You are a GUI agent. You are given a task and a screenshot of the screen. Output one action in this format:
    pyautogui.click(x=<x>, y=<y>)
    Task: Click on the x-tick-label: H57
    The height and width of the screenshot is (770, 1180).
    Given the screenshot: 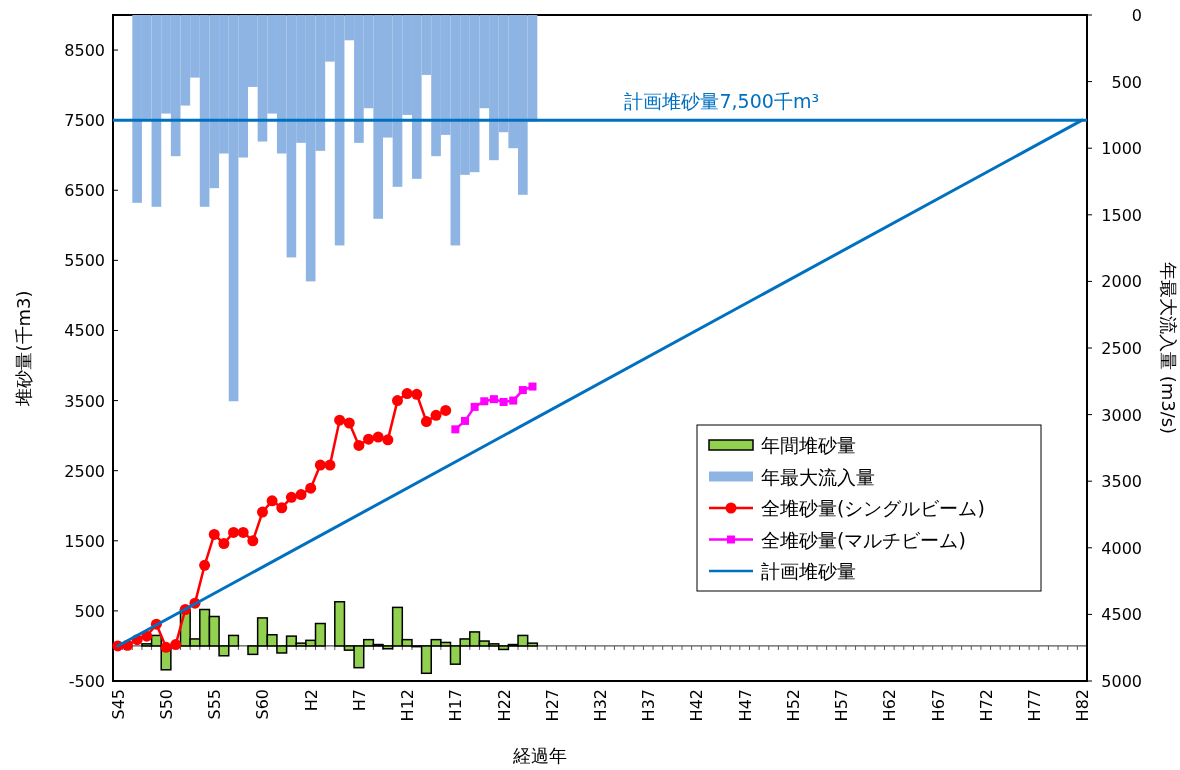 What is the action you would take?
    pyautogui.click(x=842, y=705)
    